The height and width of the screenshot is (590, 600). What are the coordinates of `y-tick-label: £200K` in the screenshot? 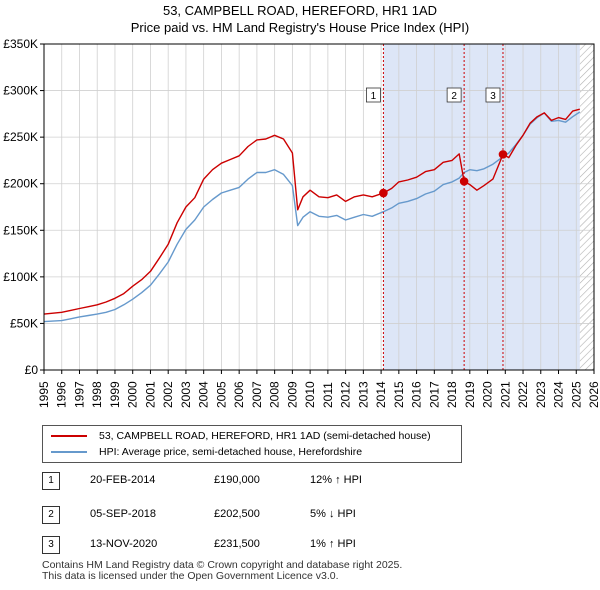 It's located at (20, 184).